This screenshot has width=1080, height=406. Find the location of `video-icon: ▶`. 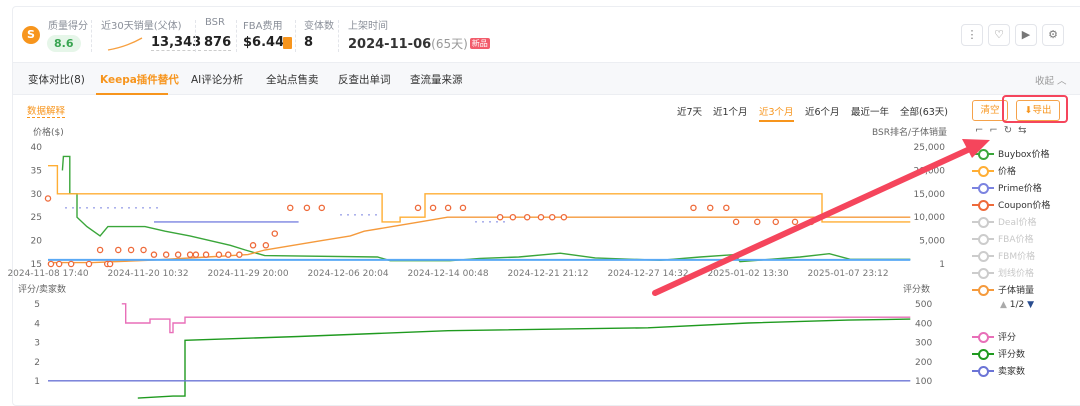

video-icon: ▶ is located at coordinates (1026, 35).